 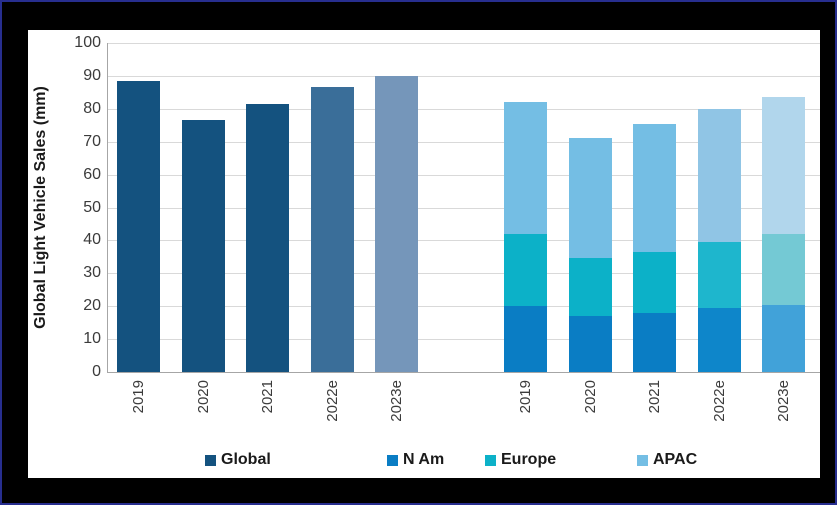 I want to click on y-axis-tick-label: 40, so click(x=92, y=239).